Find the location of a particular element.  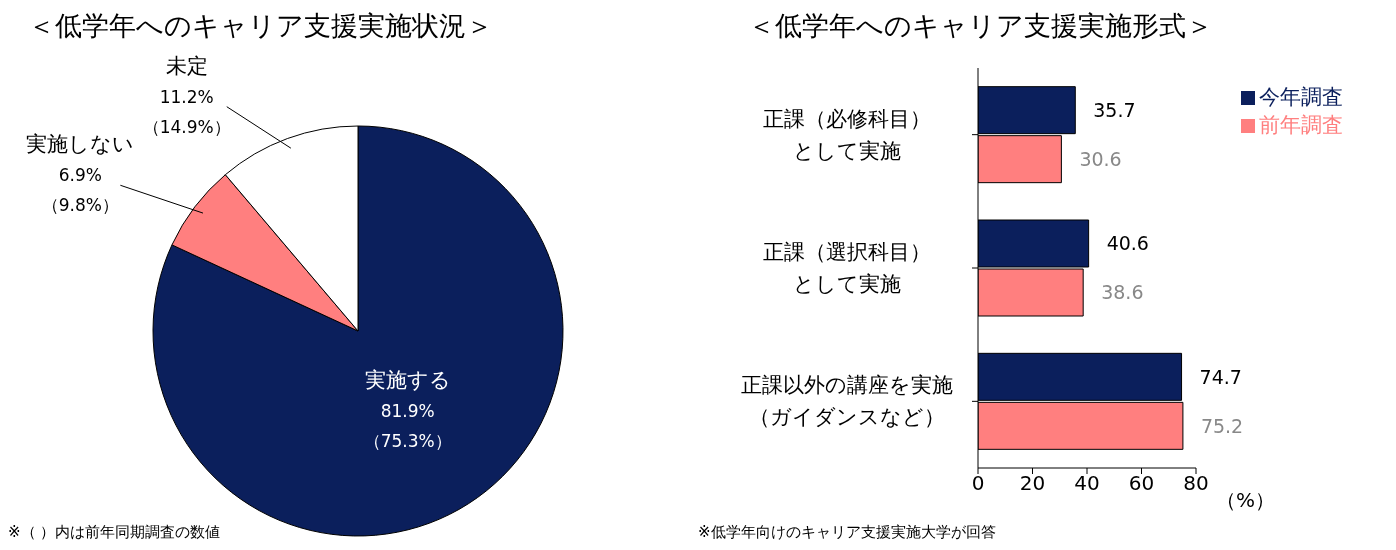

data-label: 74.7 is located at coordinates (1220, 376).